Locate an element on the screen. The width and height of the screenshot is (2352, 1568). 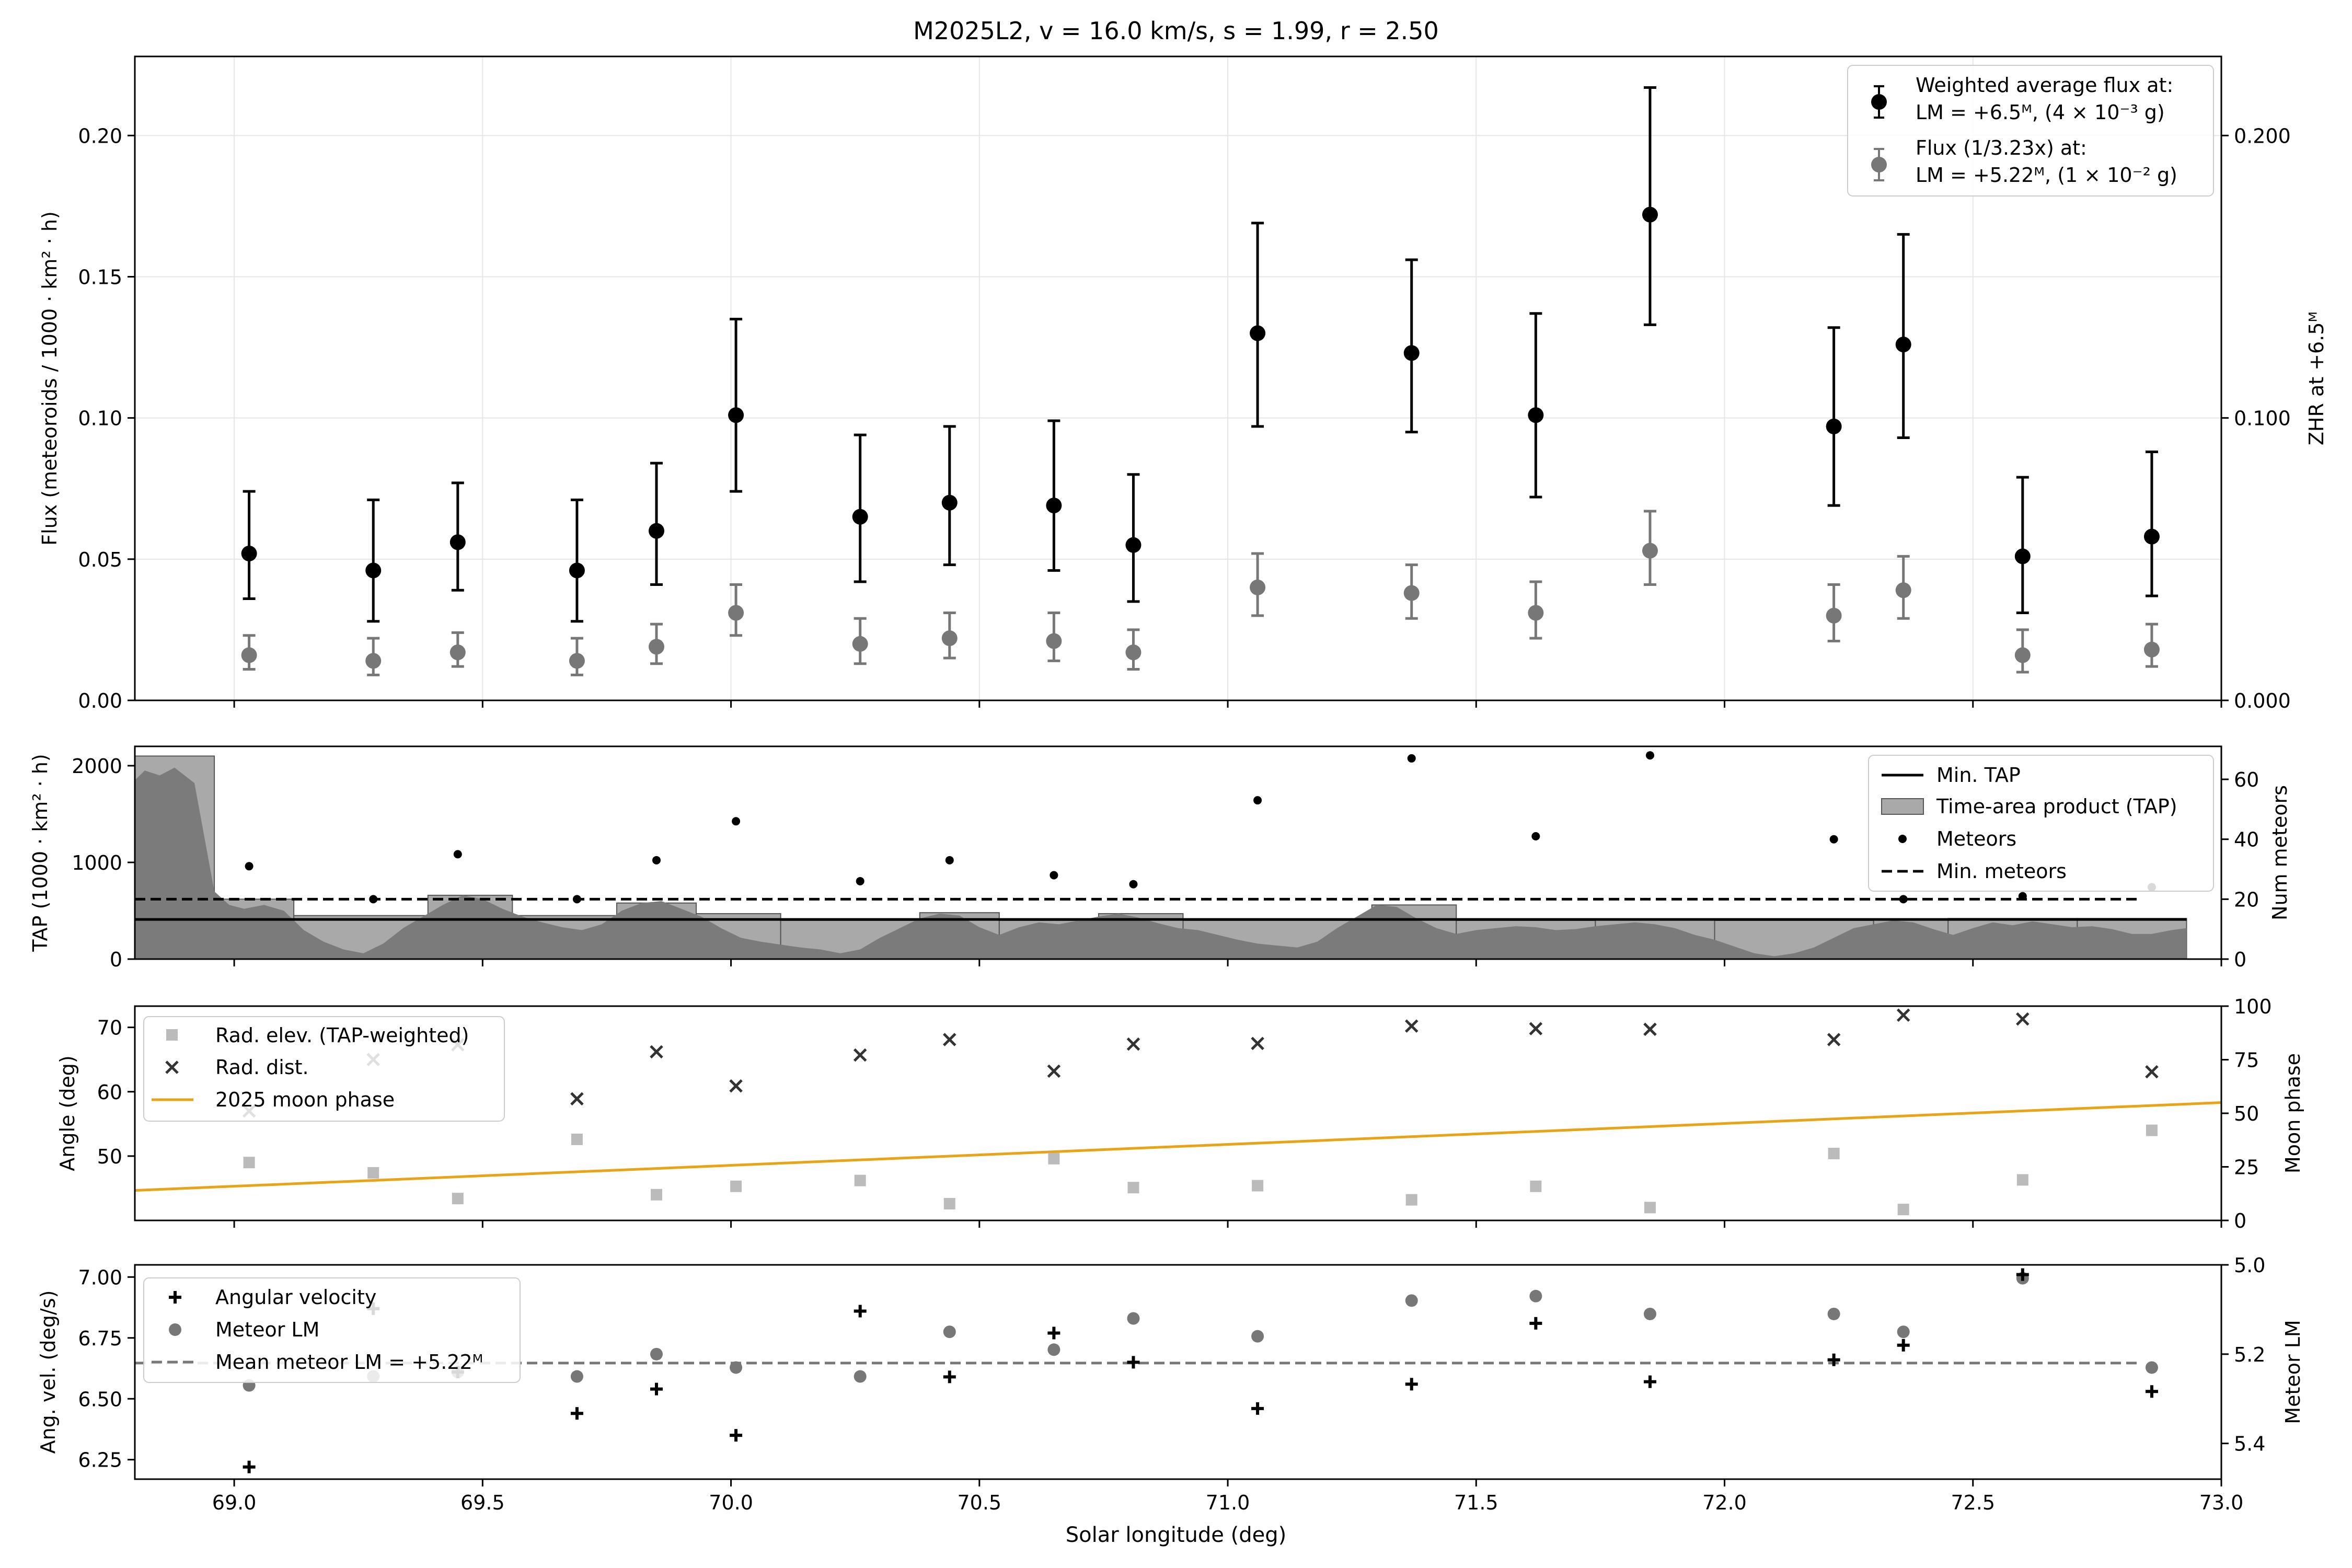
y-tick-label-right: 40 is located at coordinates (2246, 839).